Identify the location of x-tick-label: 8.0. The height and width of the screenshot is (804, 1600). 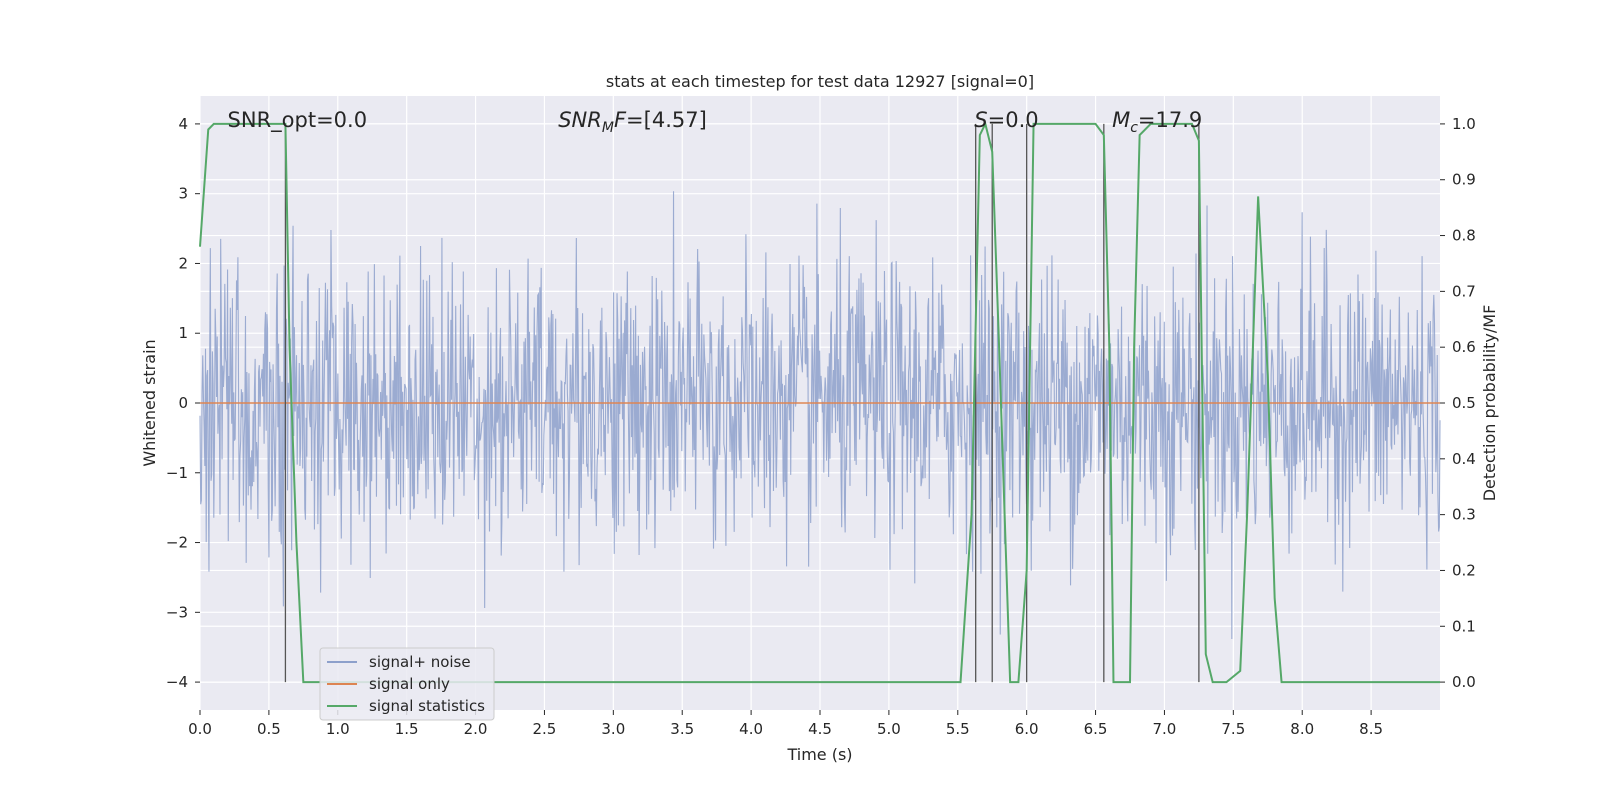
(1302, 729).